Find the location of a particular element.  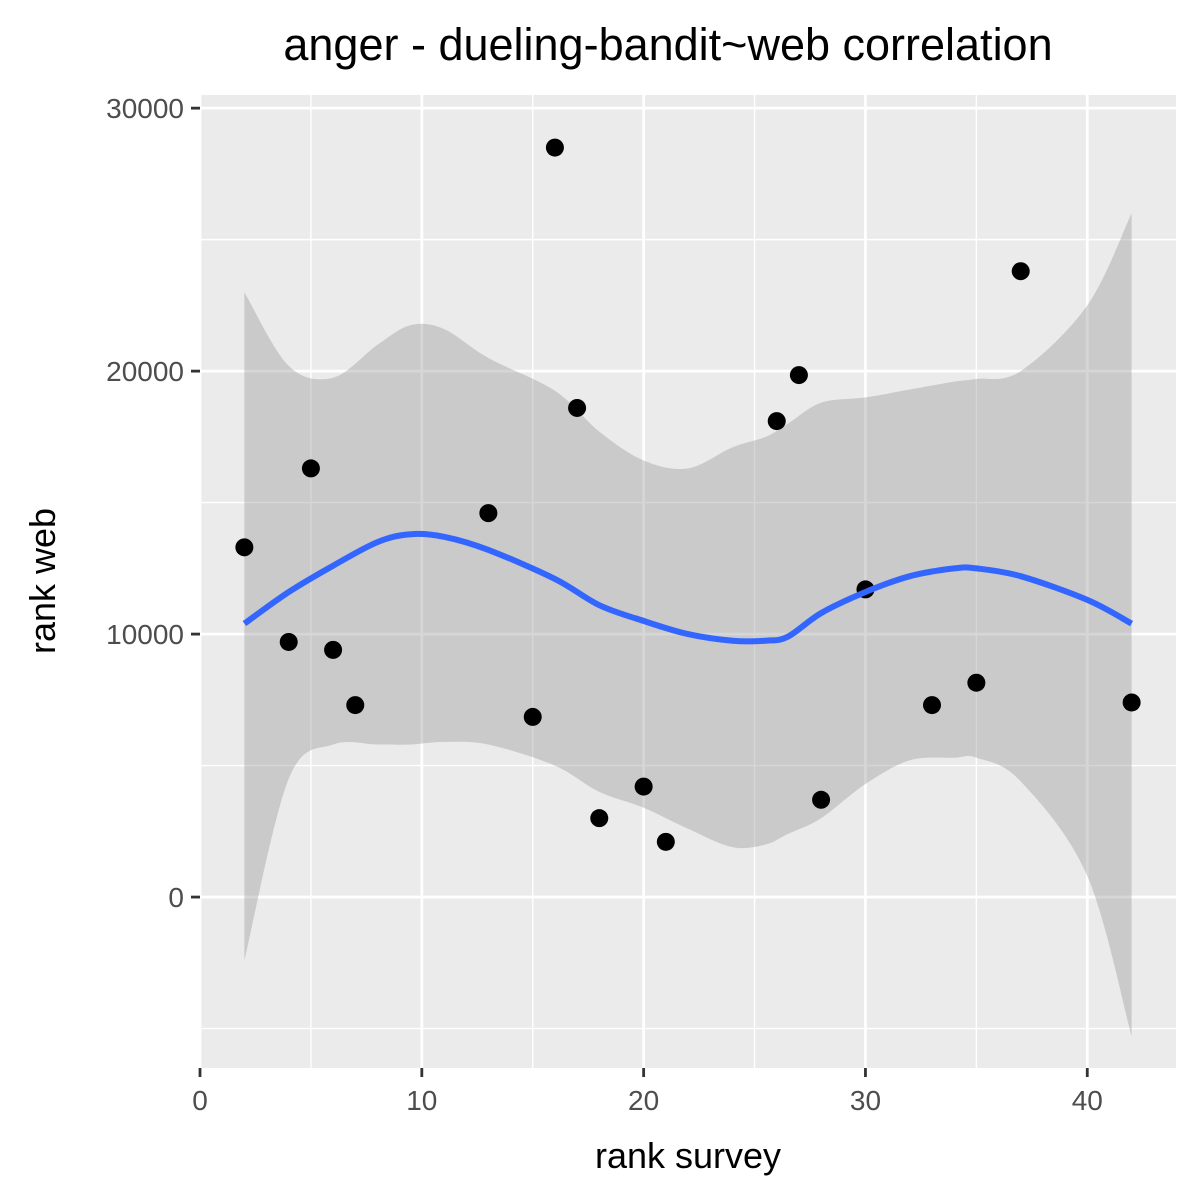

x-tick-label: 40 is located at coordinates (1087, 1100).